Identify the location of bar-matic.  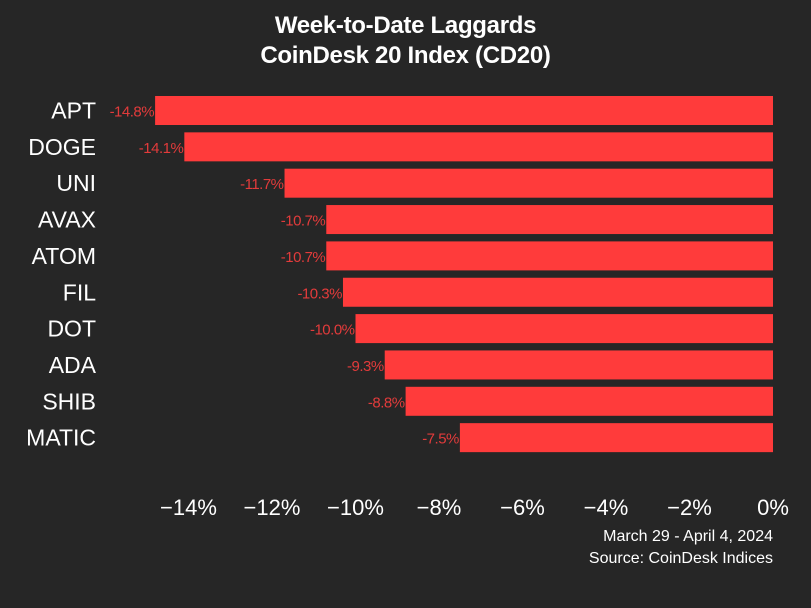
(616, 438).